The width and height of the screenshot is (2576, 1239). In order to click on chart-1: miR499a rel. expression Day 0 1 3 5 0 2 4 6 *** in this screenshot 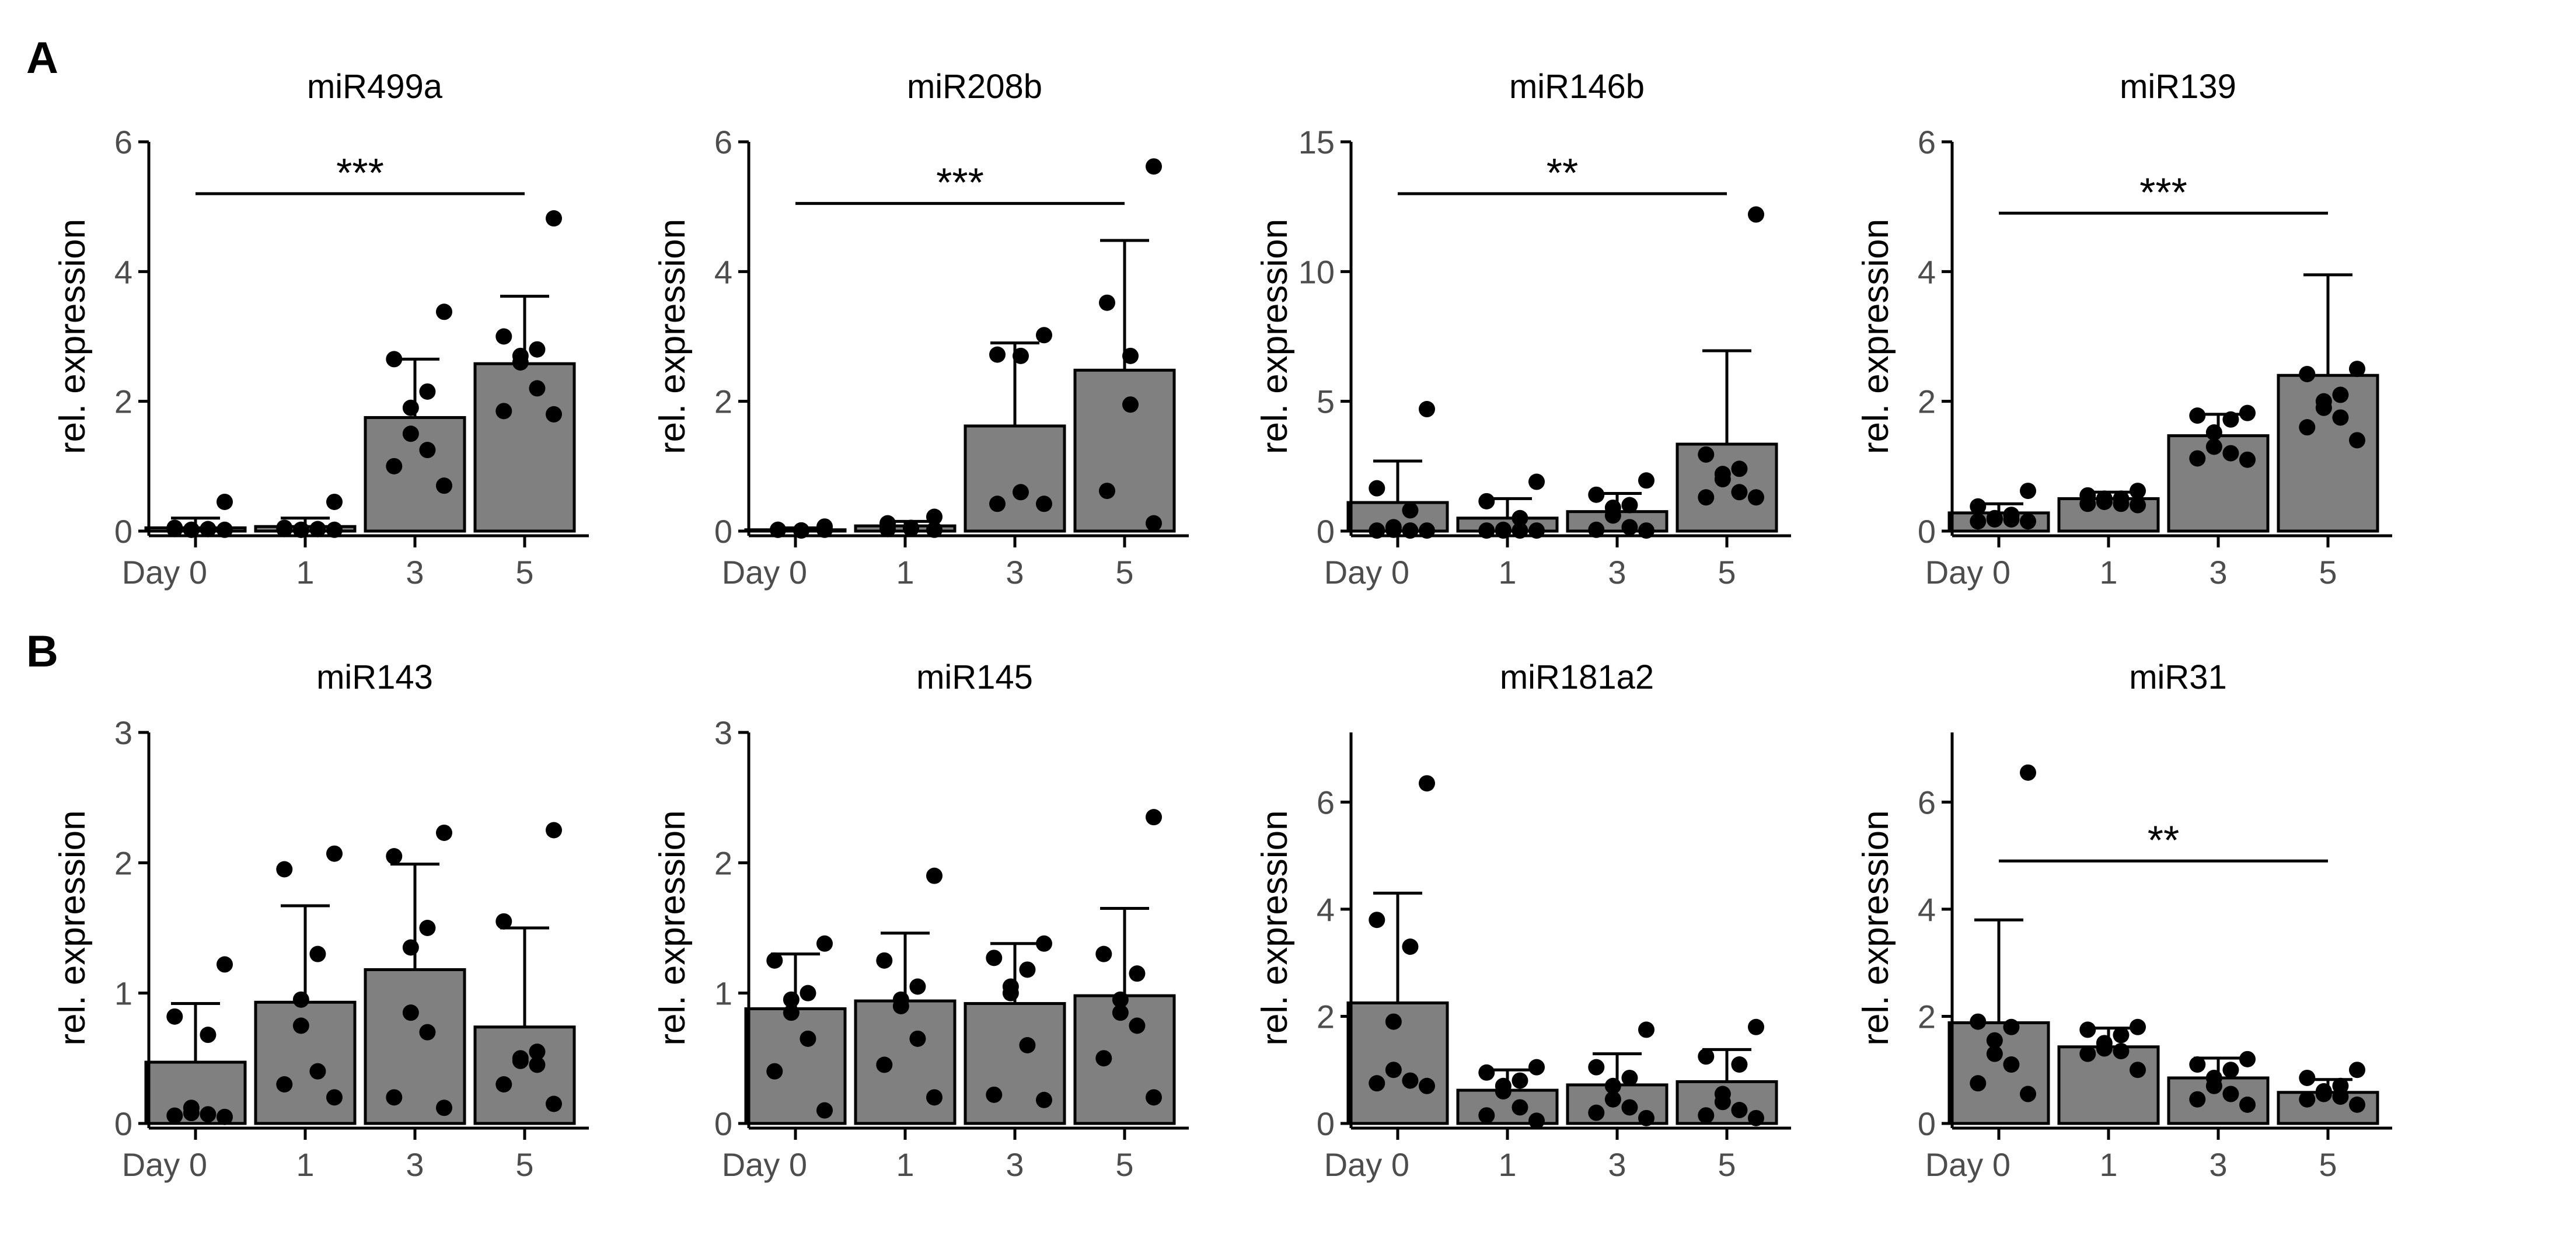, I will do `click(321, 329)`.